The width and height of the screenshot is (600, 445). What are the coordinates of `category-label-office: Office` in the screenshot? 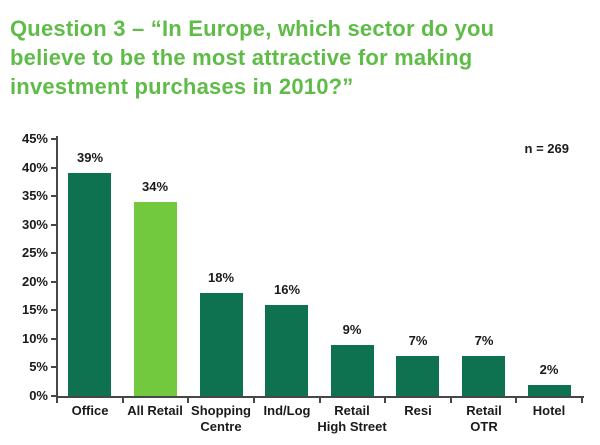 It's located at (90, 410).